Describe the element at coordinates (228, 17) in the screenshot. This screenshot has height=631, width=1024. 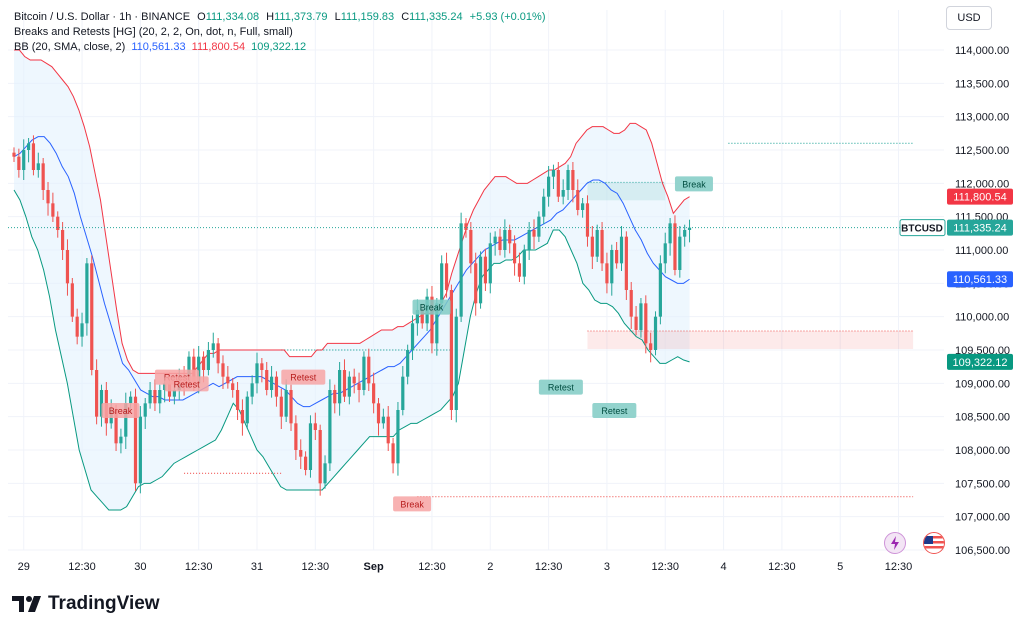
I see `ohlc-open: O111,334.08` at that location.